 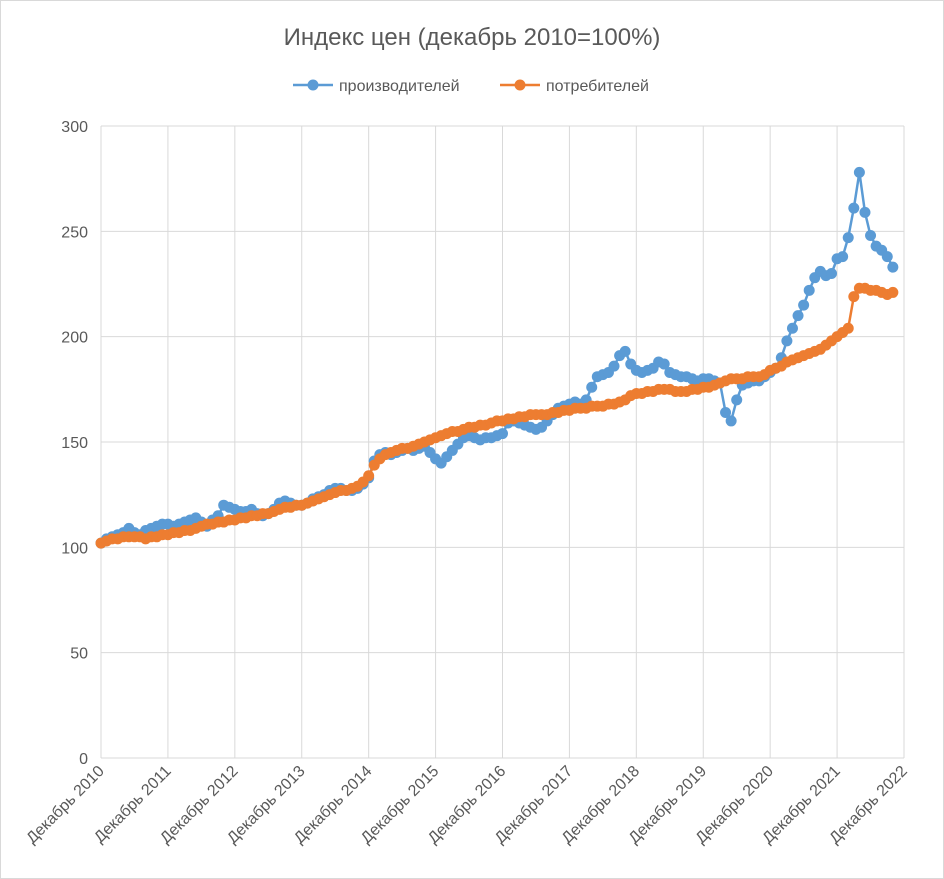 What do you see at coordinates (313, 85) in the screenshot?
I see `legend-marker-producers` at bounding box center [313, 85].